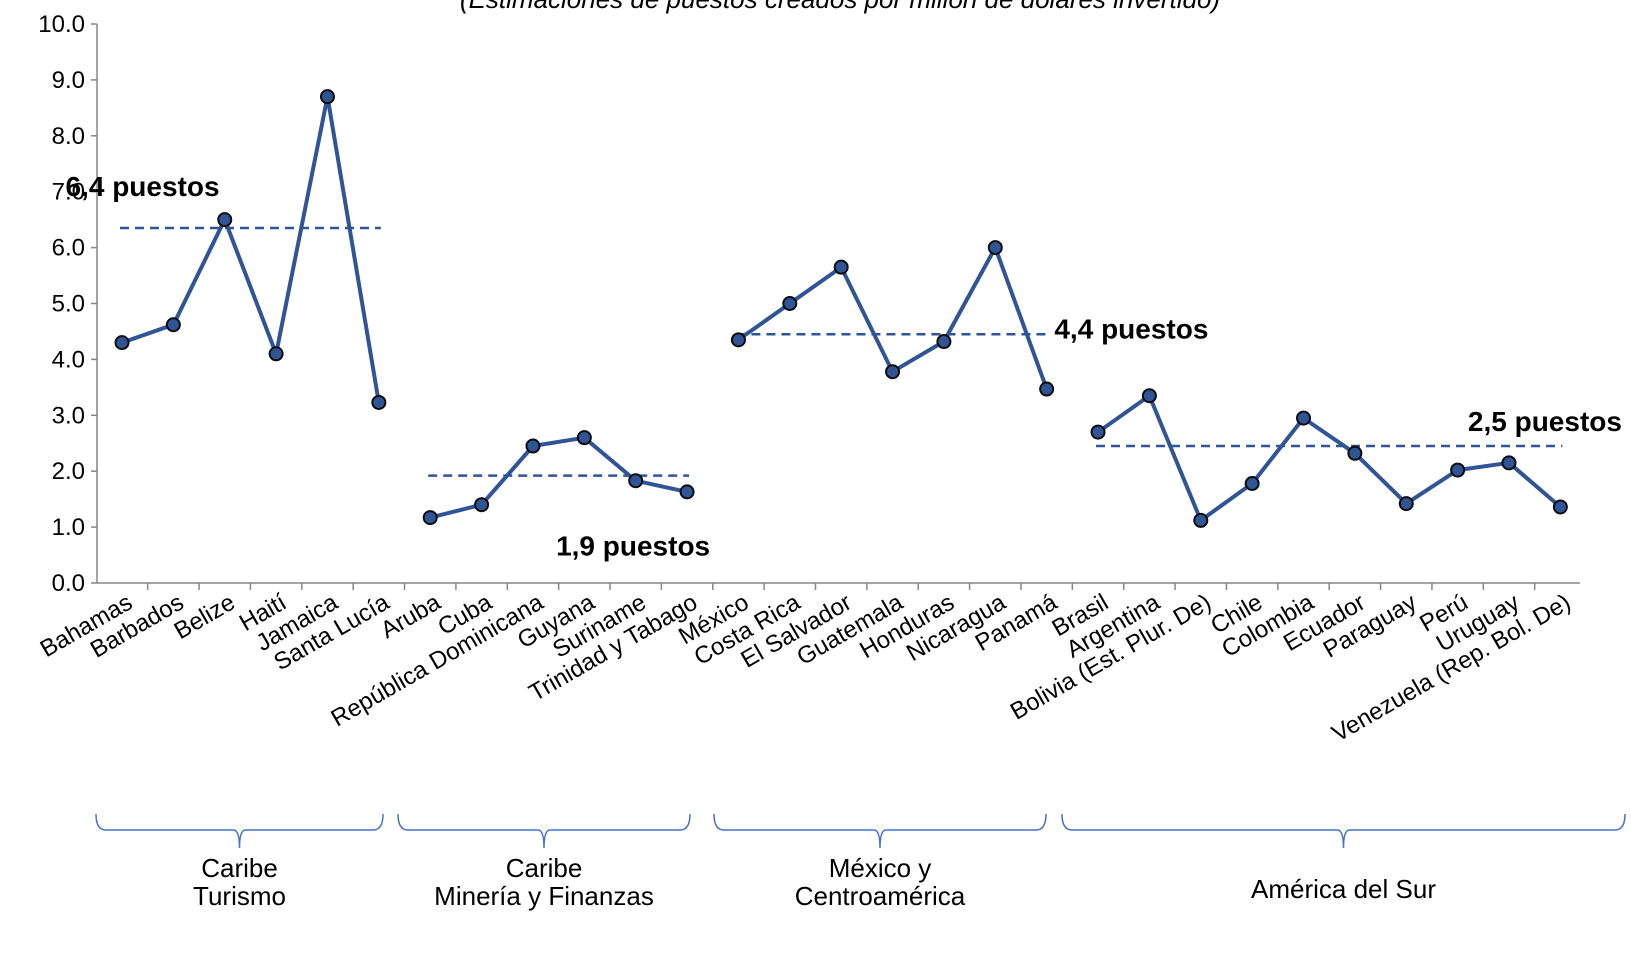 Image resolution: width=1631 pixels, height=953 pixels. I want to click on group-label: Turismo, so click(239, 896).